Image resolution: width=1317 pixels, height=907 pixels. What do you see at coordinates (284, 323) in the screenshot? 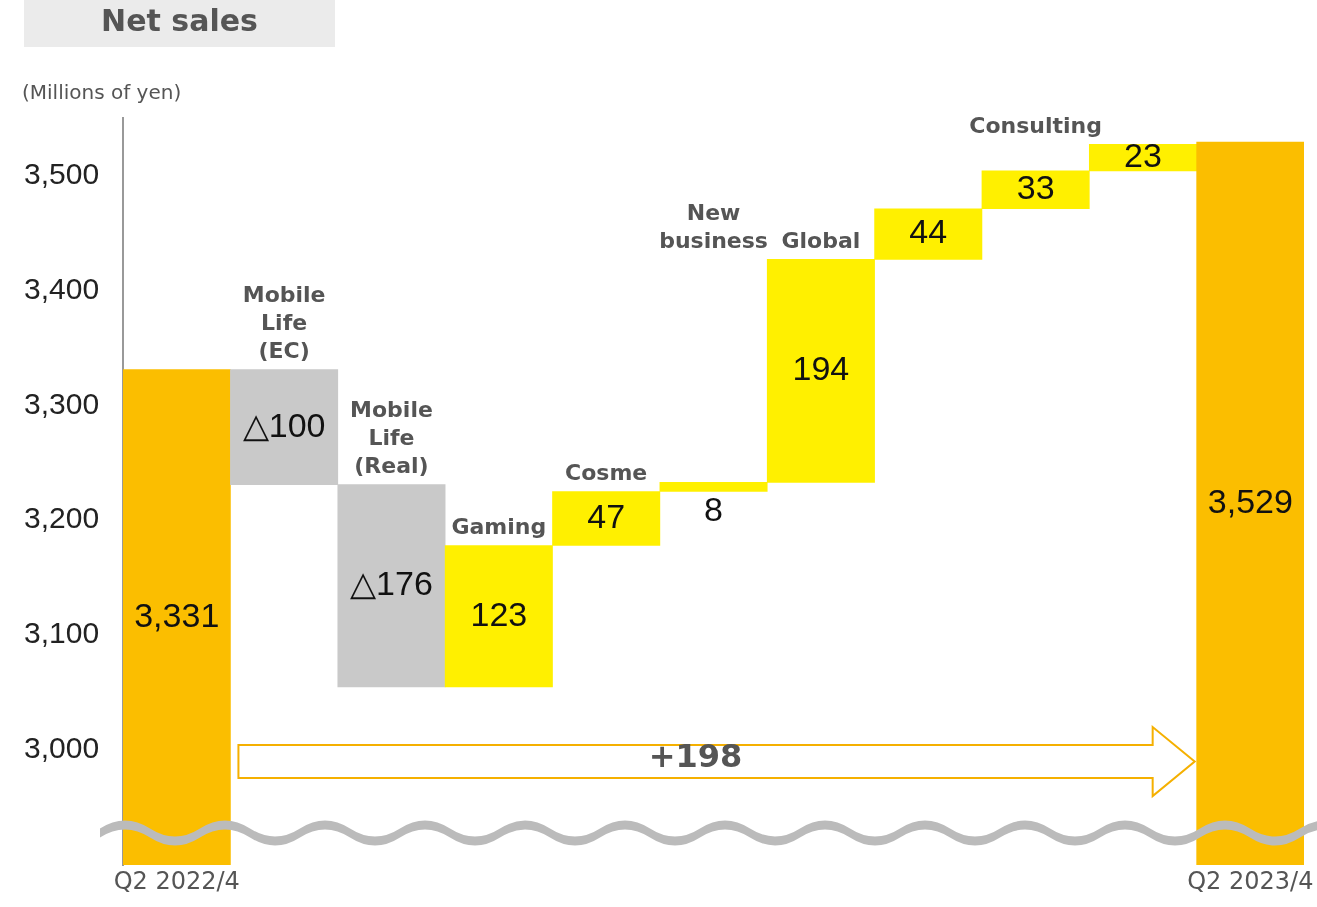
I see `x-tick-label: Mobile Life (EC)` at bounding box center [284, 323].